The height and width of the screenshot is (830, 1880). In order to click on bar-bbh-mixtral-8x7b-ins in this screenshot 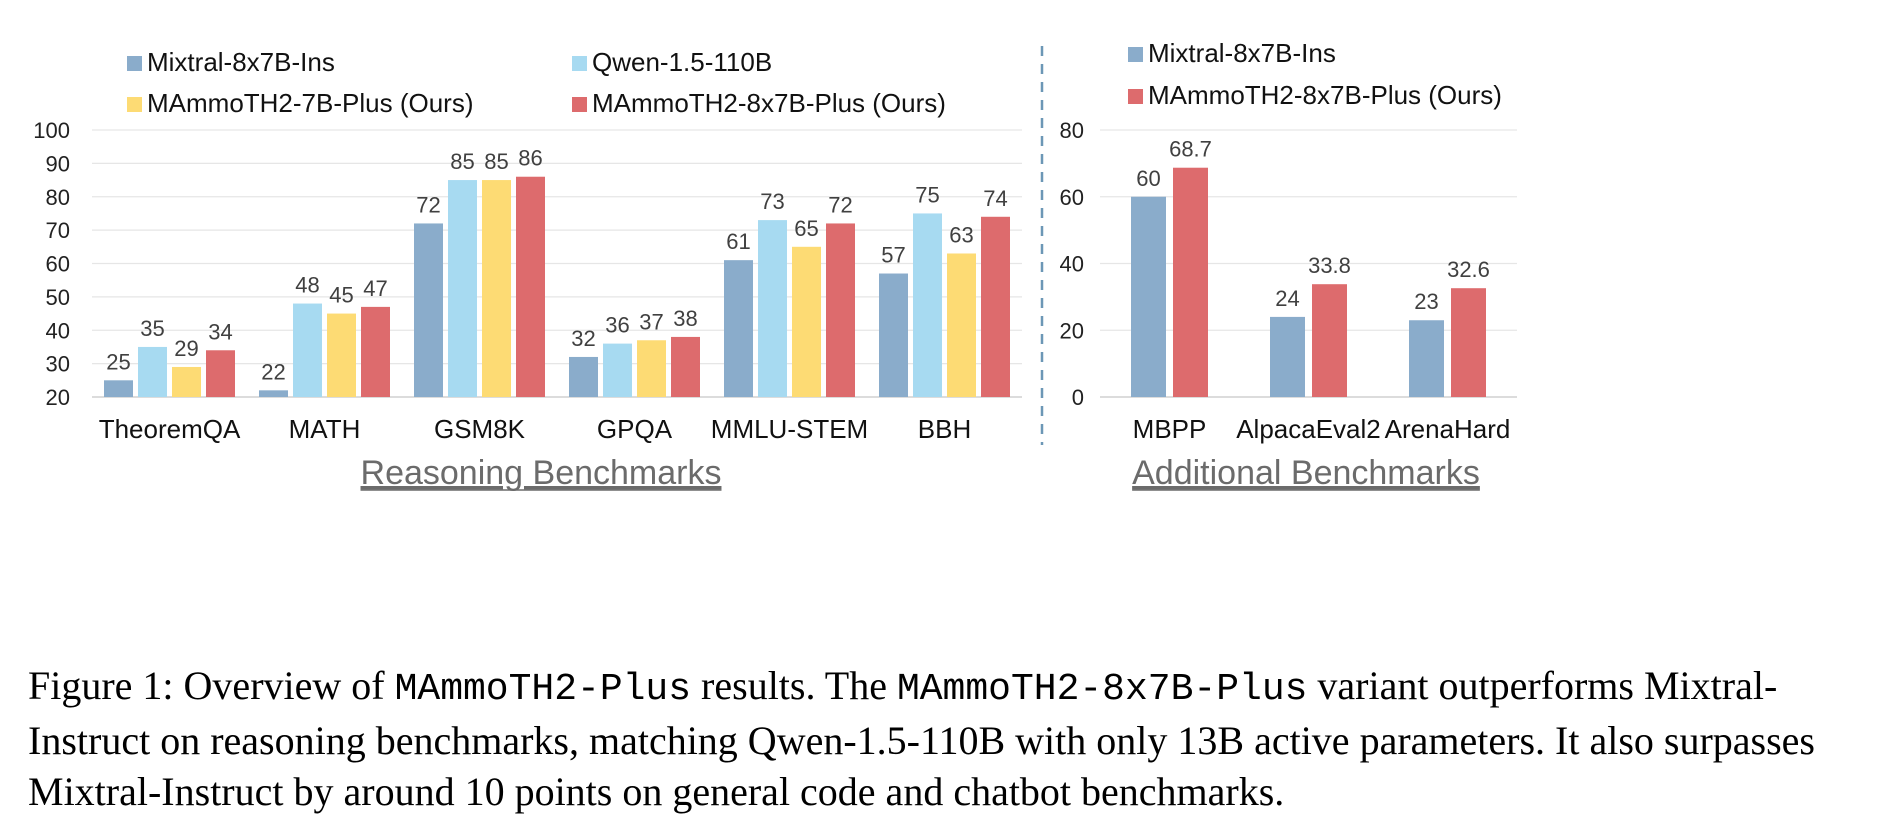, I will do `click(893, 335)`.